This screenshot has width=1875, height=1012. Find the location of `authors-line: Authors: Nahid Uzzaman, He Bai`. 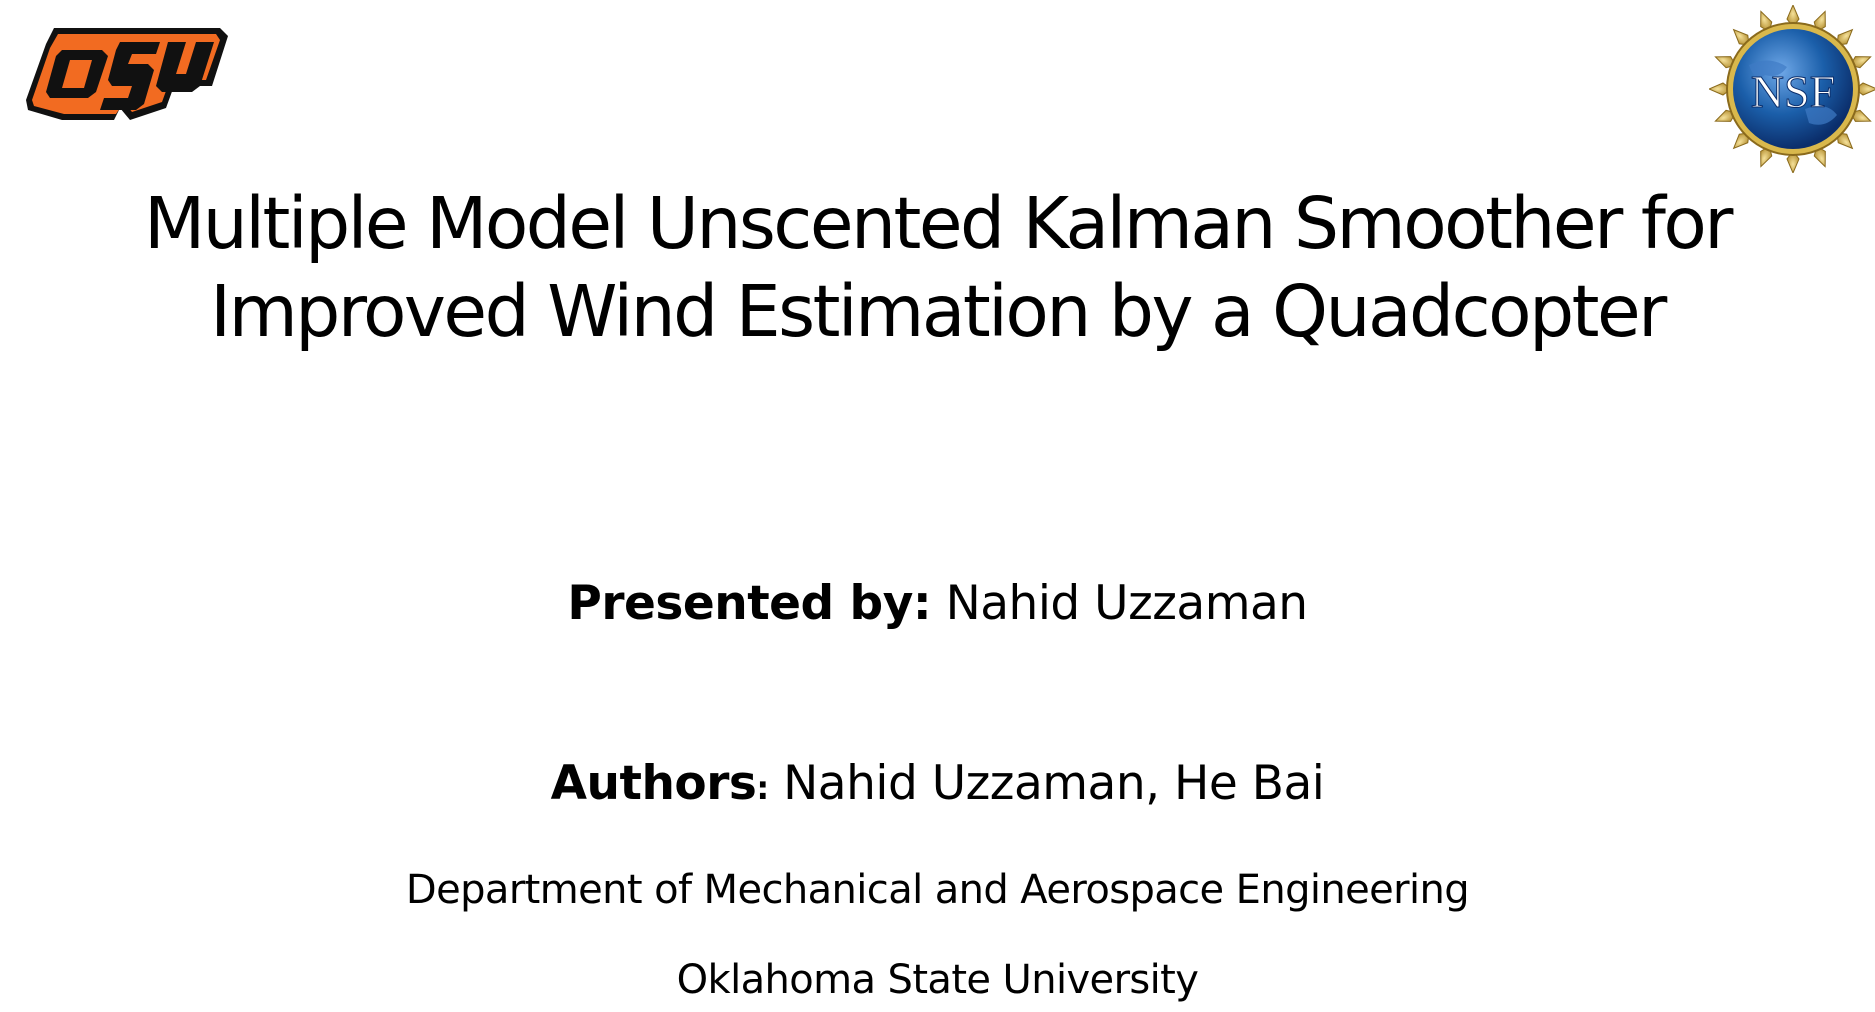

authors-line: Authors: Nahid Uzzaman, He Bai is located at coordinates (937, 786).